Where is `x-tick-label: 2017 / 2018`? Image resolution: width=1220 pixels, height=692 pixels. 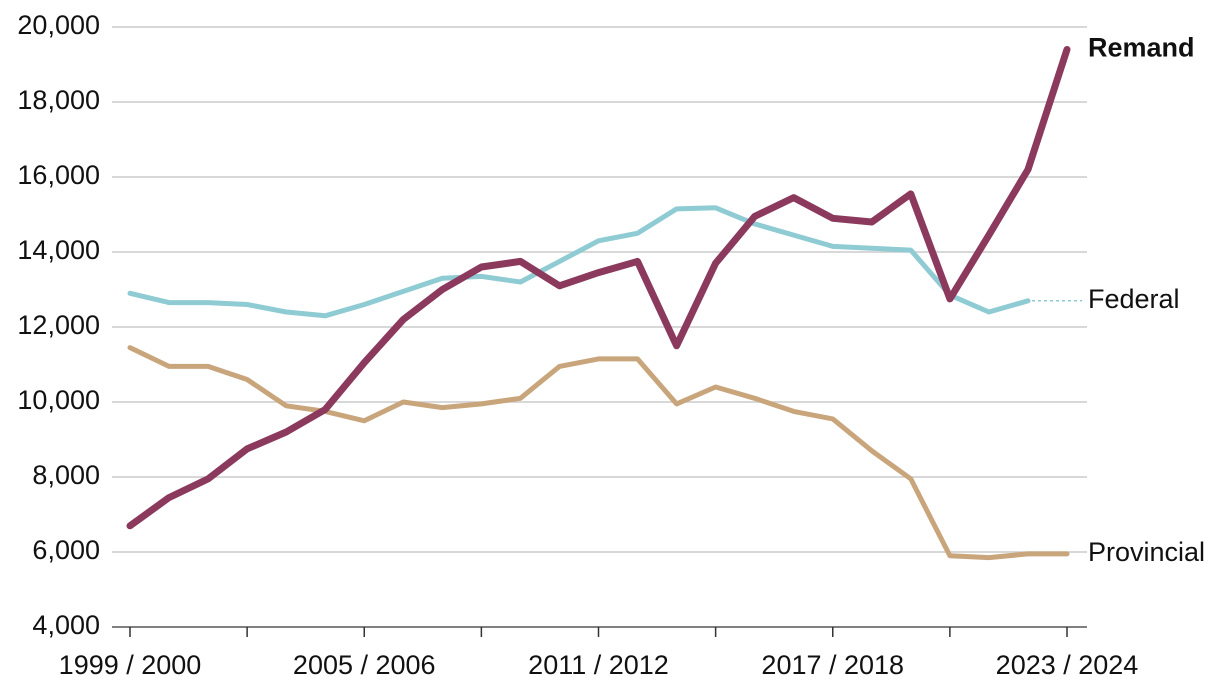 x-tick-label: 2017 / 2018 is located at coordinates (832, 665).